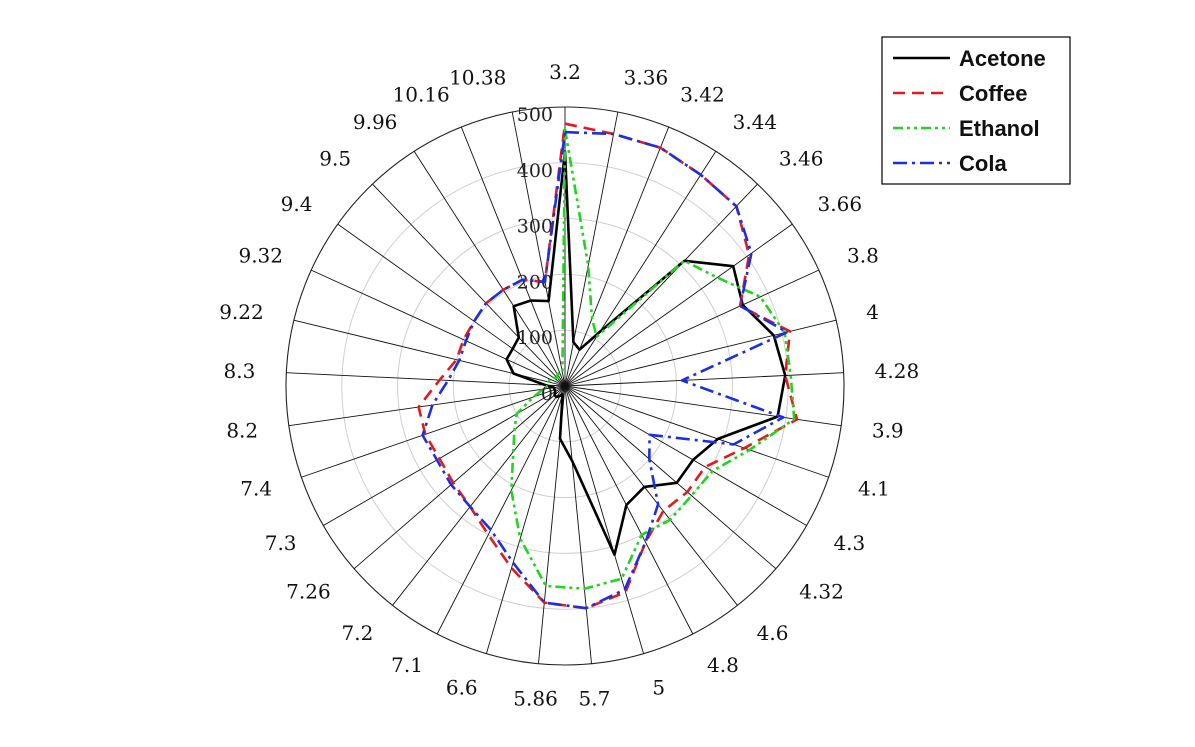  What do you see at coordinates (535, 699) in the screenshot?
I see `category-label: 5.86` at bounding box center [535, 699].